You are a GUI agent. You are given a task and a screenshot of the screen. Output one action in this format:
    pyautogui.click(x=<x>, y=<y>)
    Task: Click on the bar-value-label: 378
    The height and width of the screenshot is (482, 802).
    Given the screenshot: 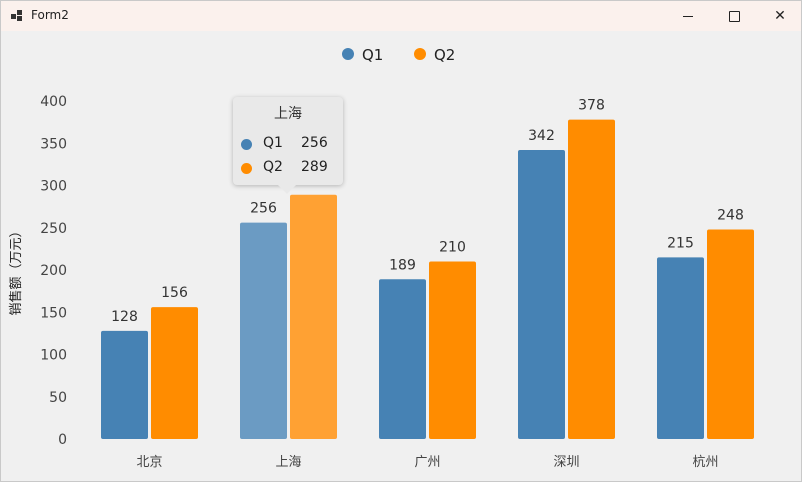 What is the action you would take?
    pyautogui.click(x=591, y=106)
    